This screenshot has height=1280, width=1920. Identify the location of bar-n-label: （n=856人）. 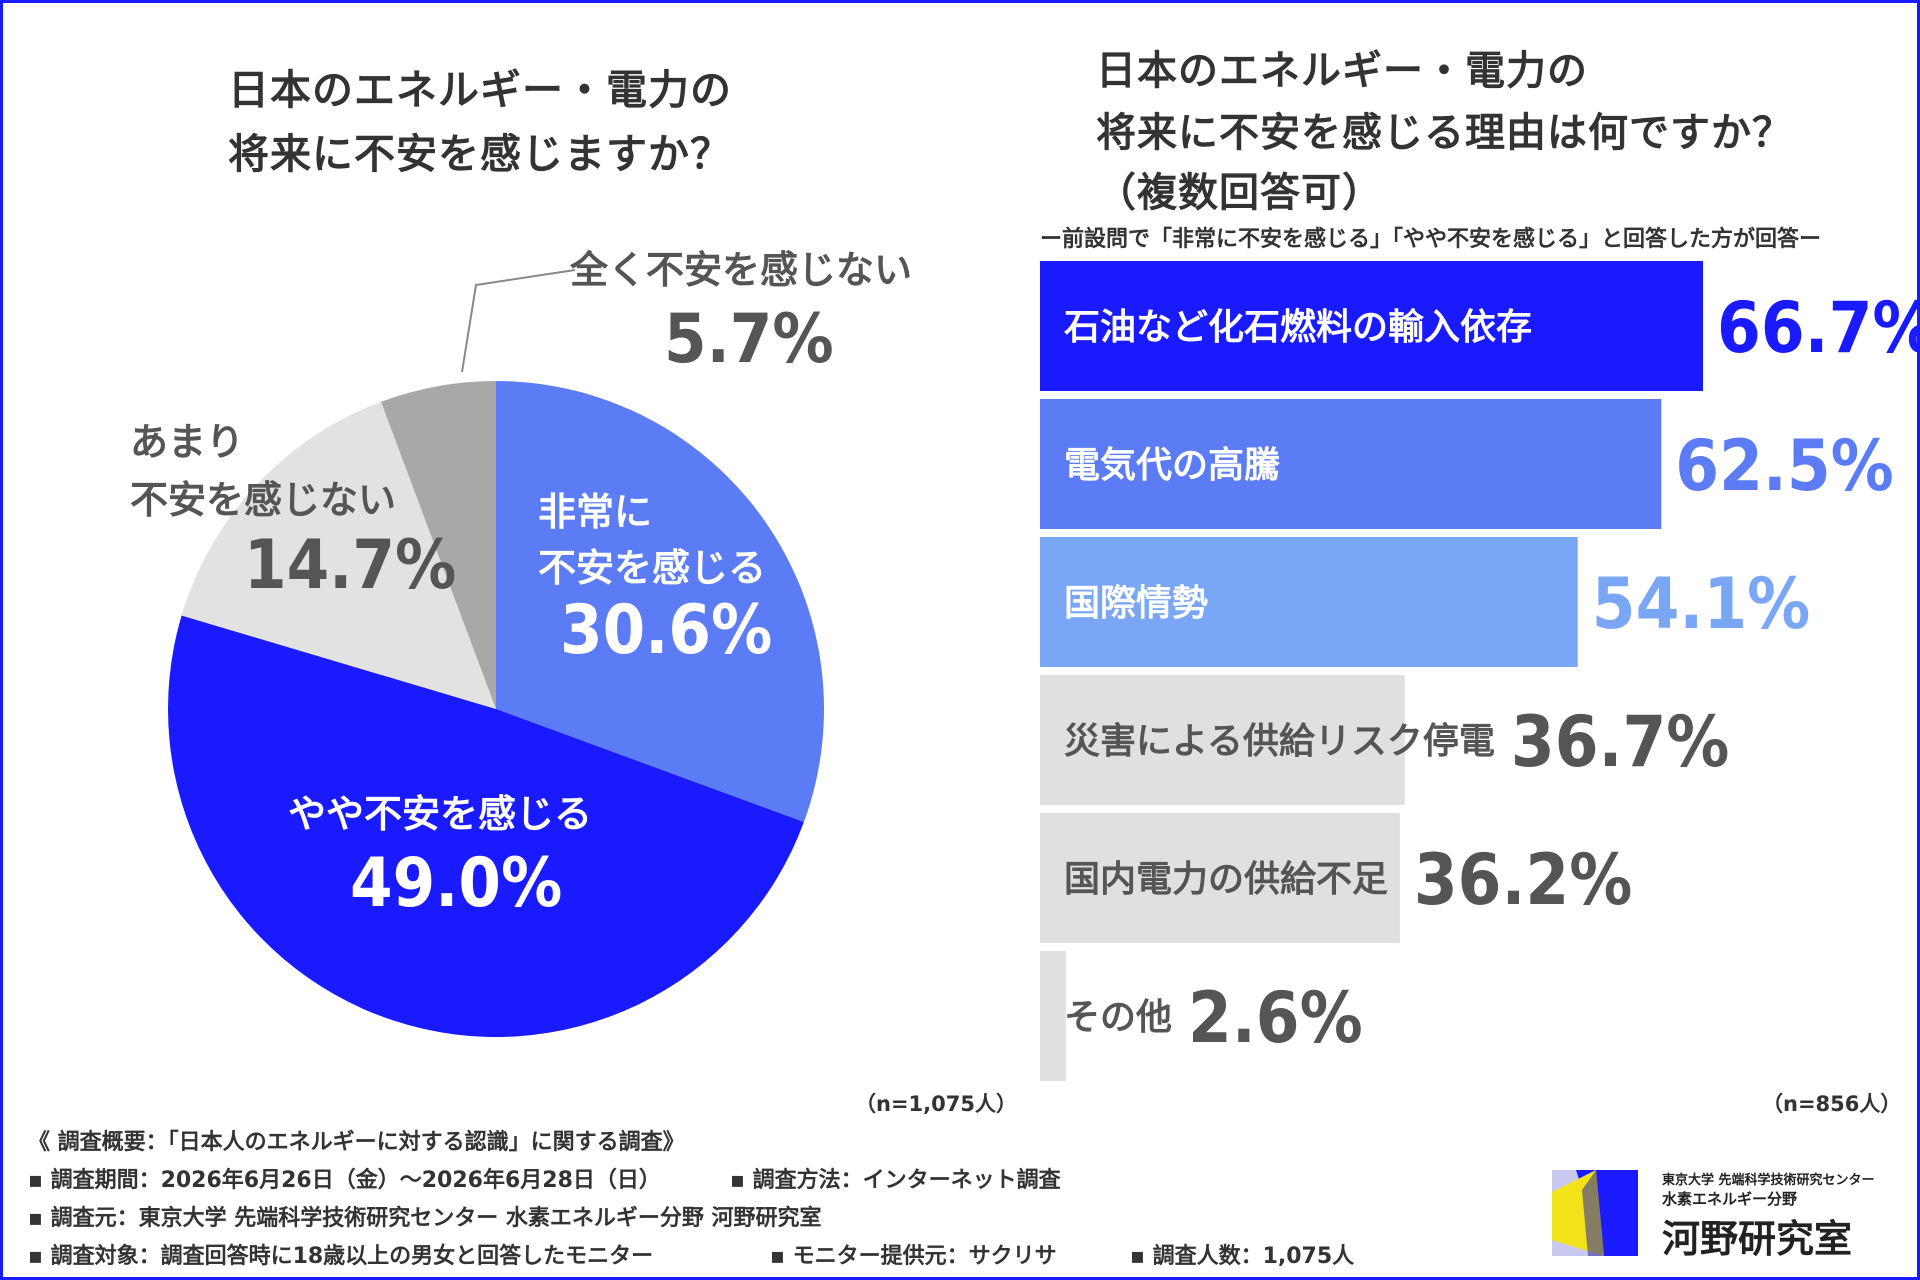
(1832, 1104).